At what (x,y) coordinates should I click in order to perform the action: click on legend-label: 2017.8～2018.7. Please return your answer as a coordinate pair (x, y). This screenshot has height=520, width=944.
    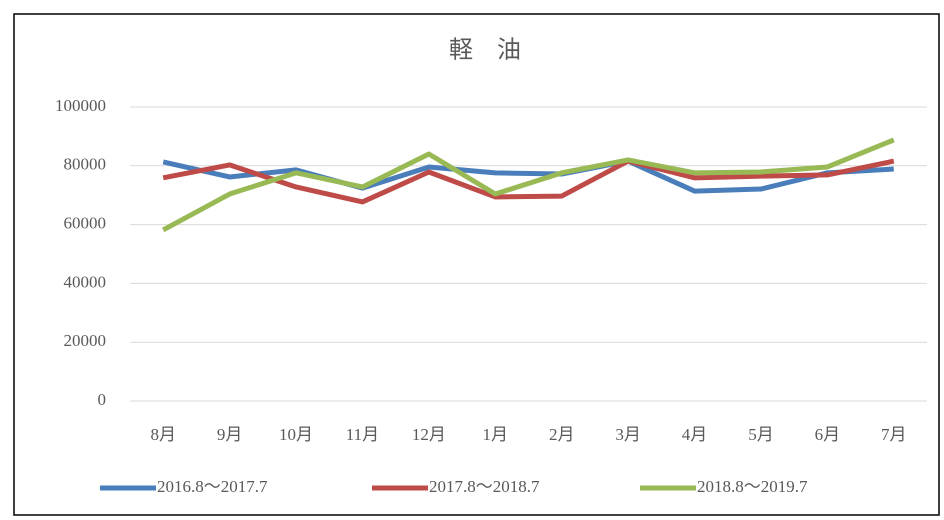
    Looking at the image, I should click on (484, 486).